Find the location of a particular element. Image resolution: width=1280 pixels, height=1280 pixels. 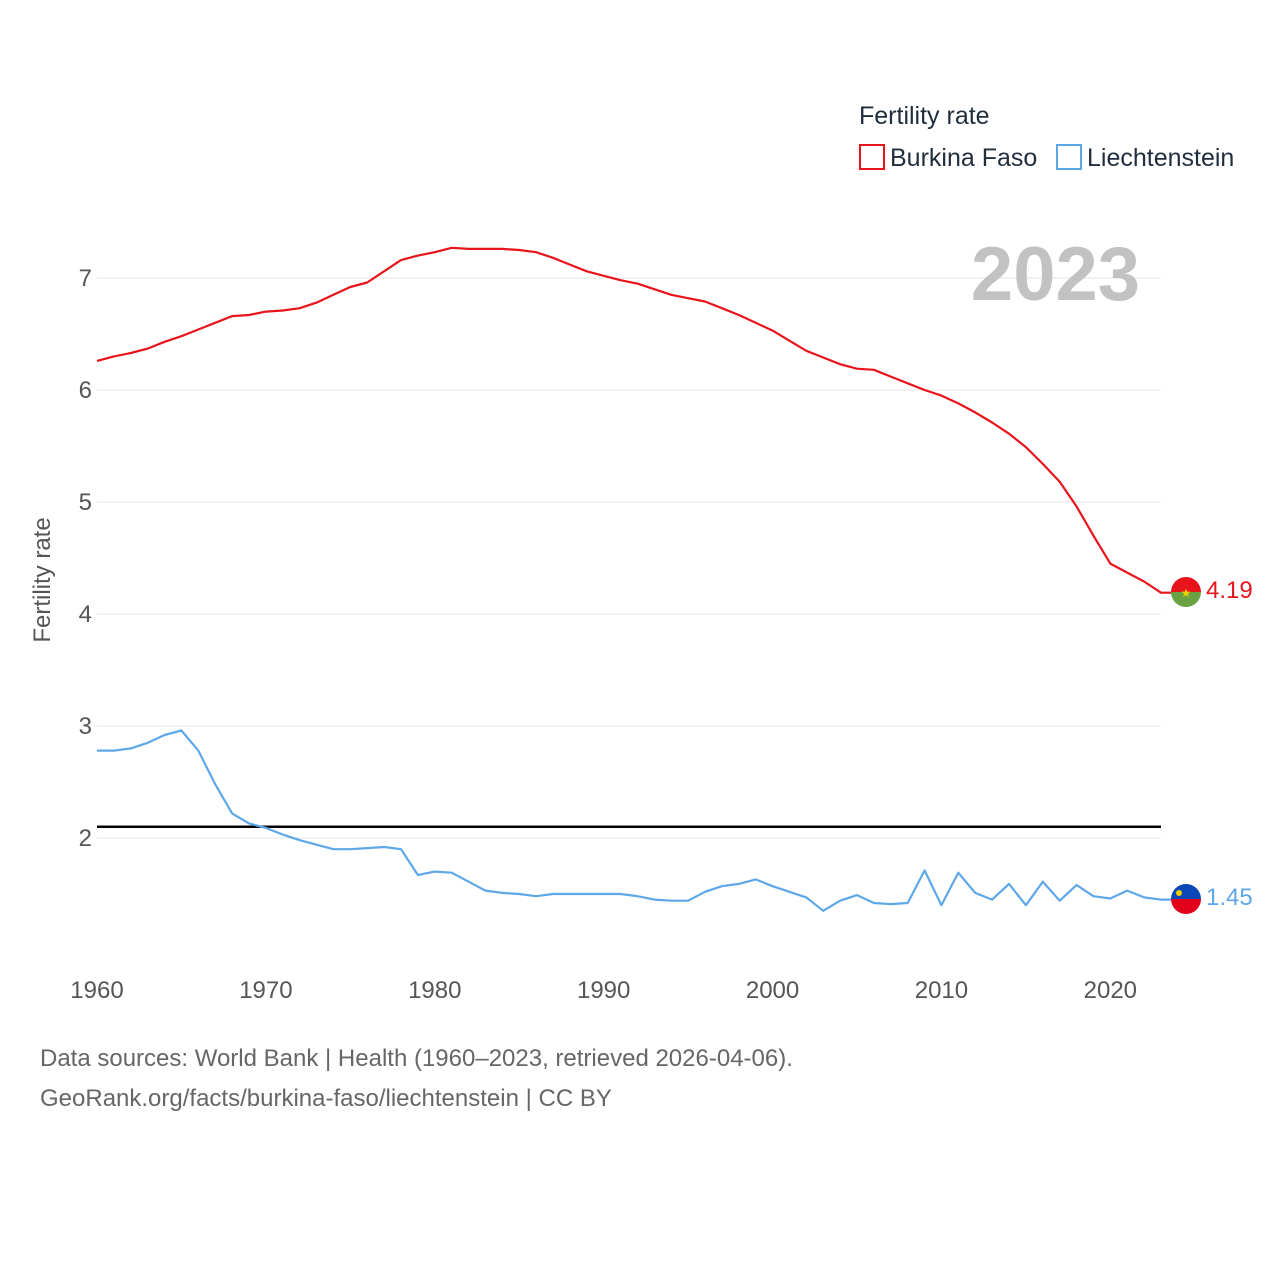

y-tick-label: 7 is located at coordinates (85, 278).